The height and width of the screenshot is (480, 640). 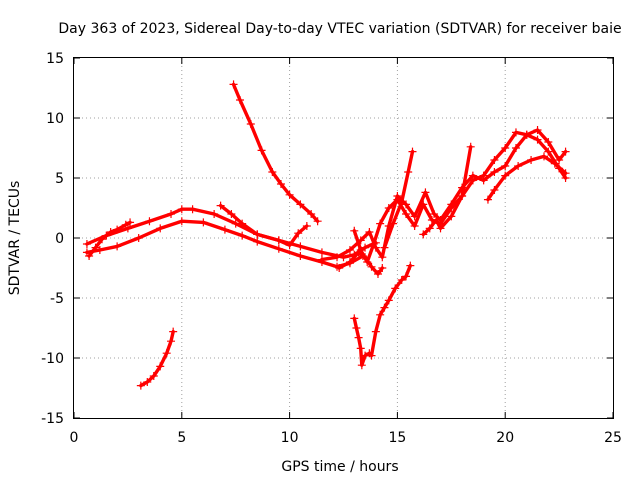 What do you see at coordinates (55, 59) in the screenshot?
I see `y-tick-label: 15` at bounding box center [55, 59].